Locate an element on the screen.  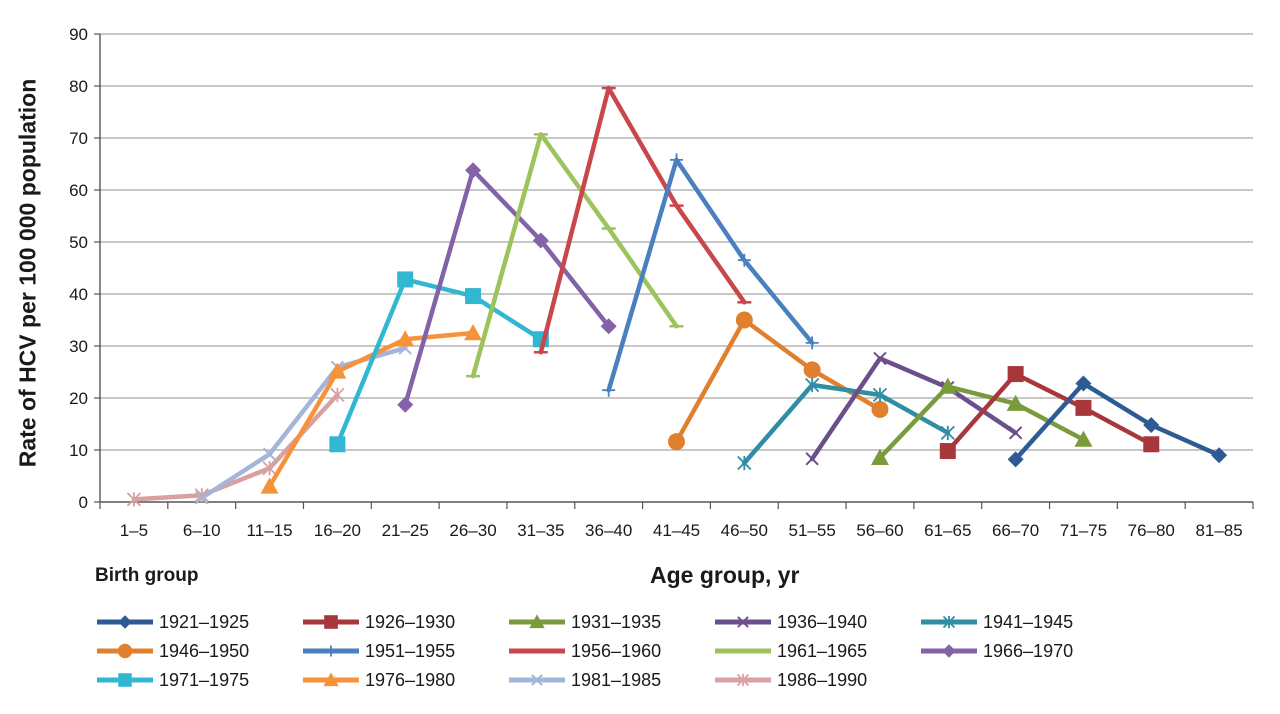
legend-label: 1941–1945 is located at coordinates (1028, 621).